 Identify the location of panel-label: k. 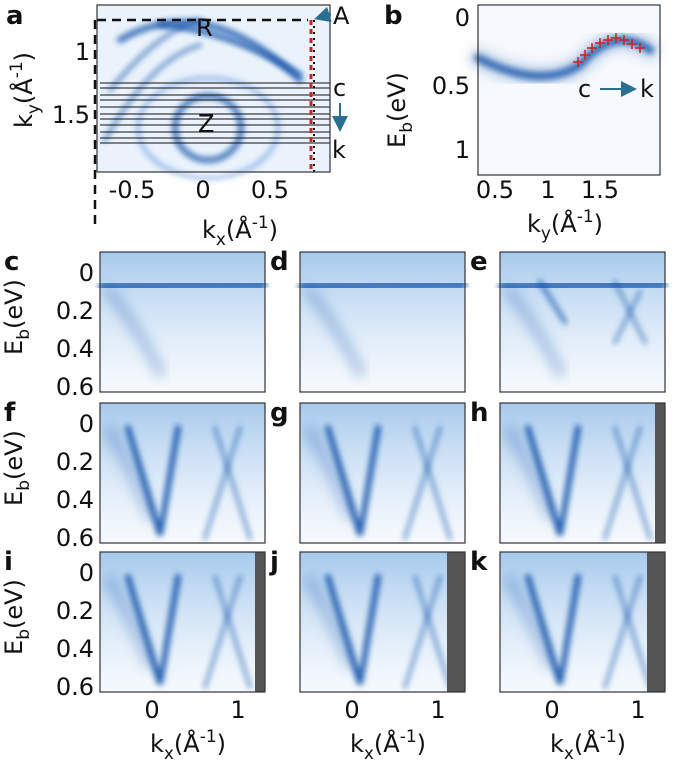
(479, 562).